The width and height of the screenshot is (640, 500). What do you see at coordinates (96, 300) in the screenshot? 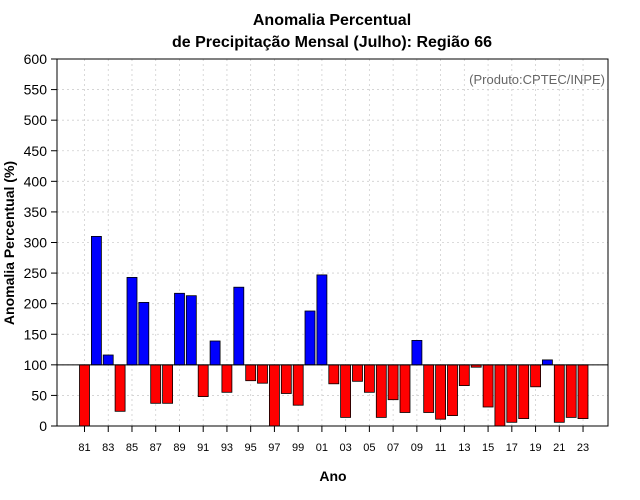
I see `bar-1982` at bounding box center [96, 300].